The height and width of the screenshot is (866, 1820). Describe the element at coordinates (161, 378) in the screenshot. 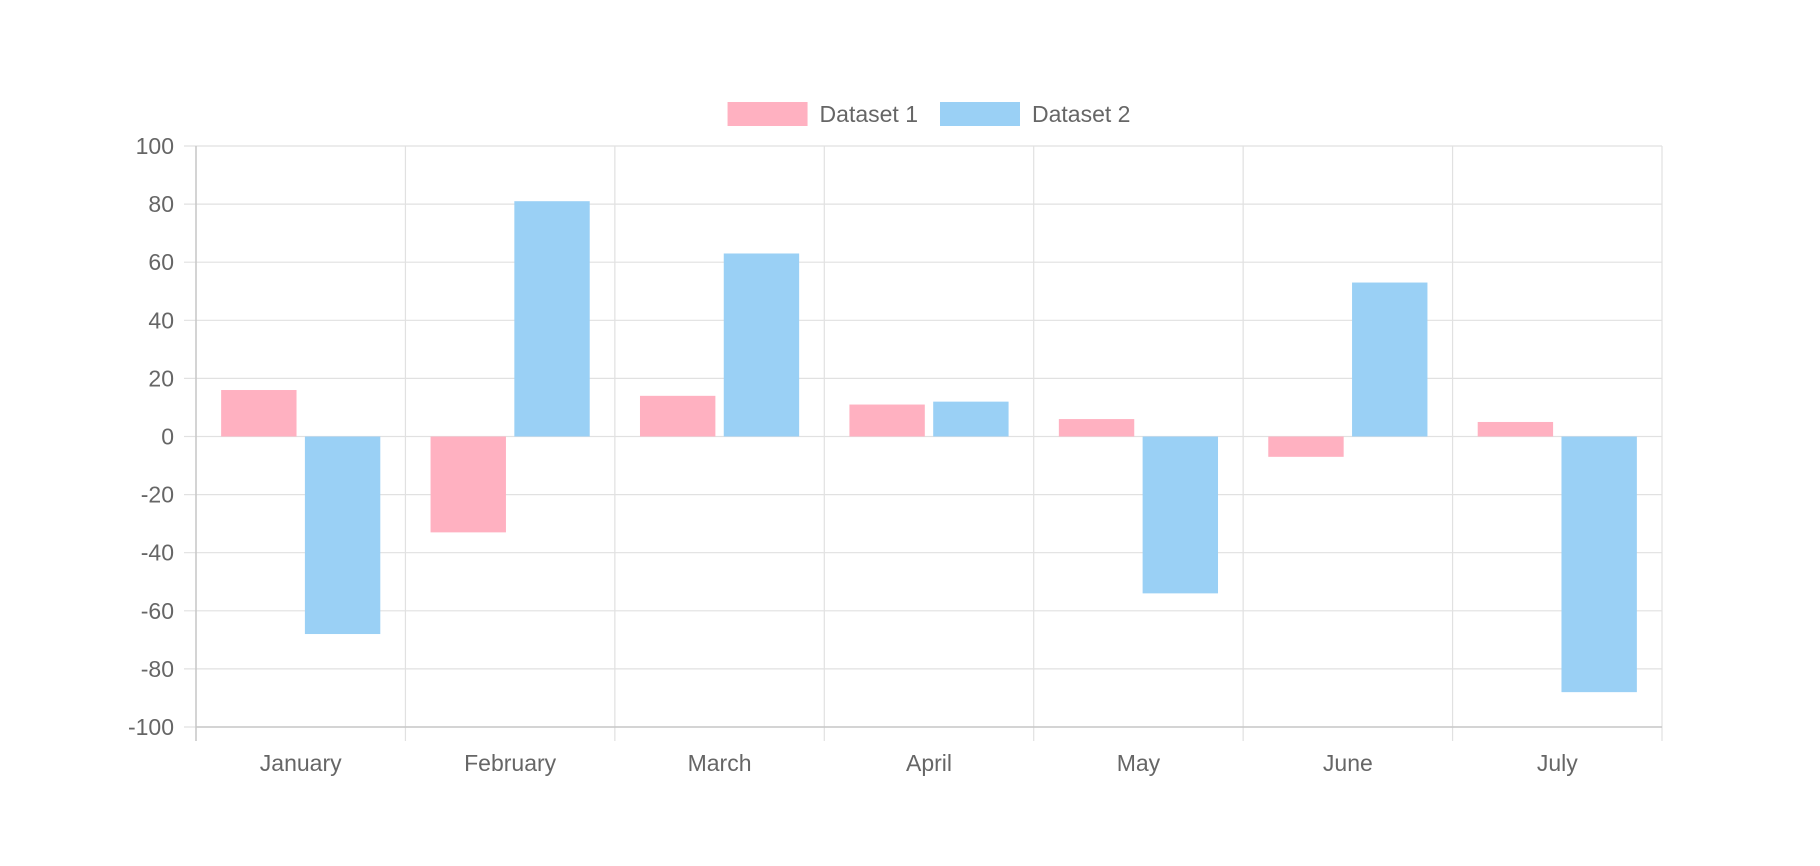

I see `y-tick-label: 20` at that location.